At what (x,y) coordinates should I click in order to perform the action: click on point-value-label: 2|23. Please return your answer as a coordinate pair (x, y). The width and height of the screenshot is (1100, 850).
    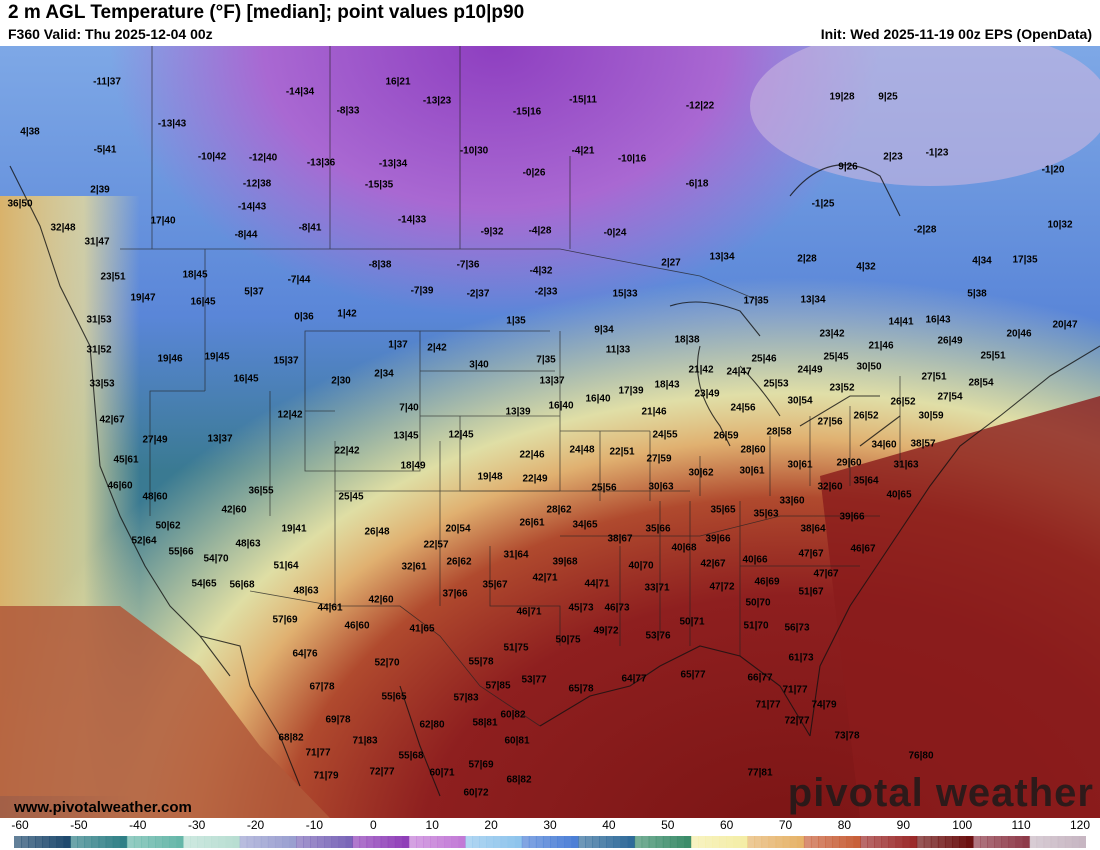
    Looking at the image, I should click on (893, 157).